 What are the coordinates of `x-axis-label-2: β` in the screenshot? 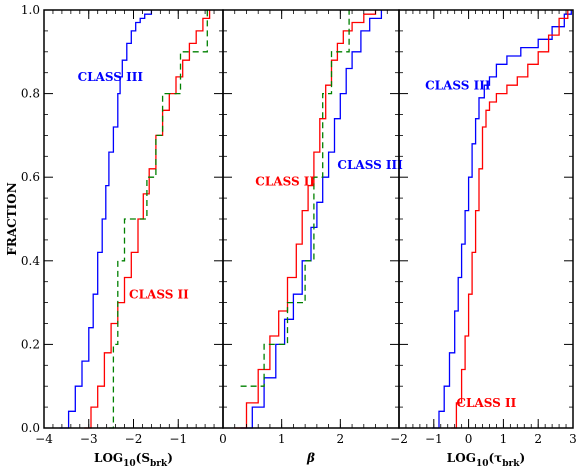 It's located at (310, 458).